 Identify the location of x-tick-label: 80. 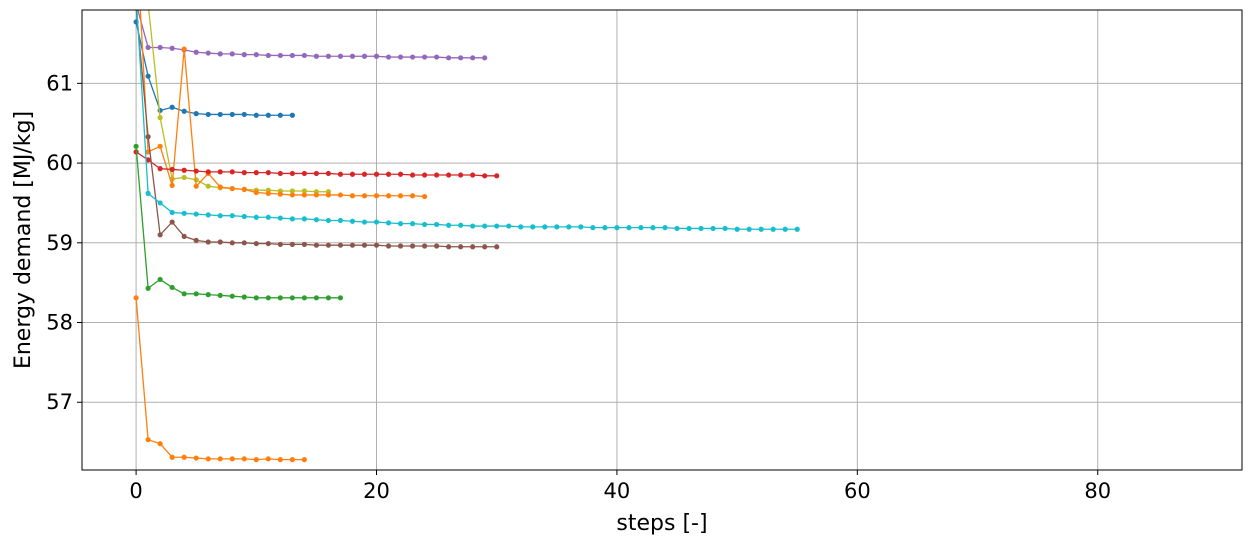
(1097, 491).